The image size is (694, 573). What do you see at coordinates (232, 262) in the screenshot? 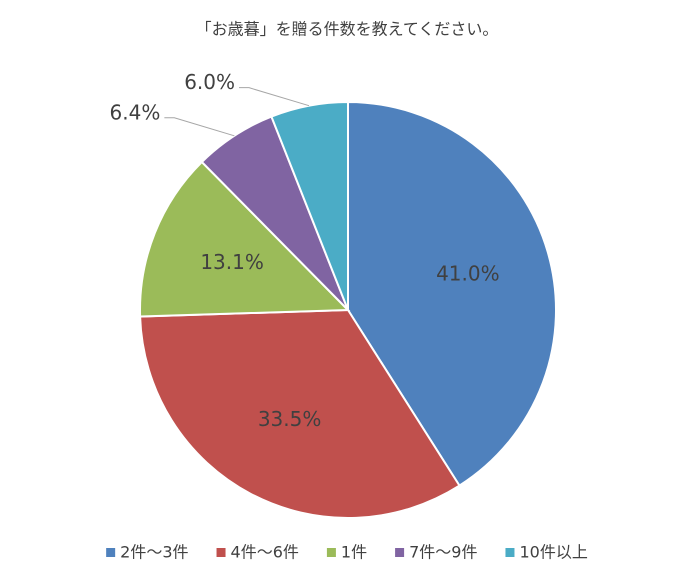
I see `data-label: 13.1%` at bounding box center [232, 262].